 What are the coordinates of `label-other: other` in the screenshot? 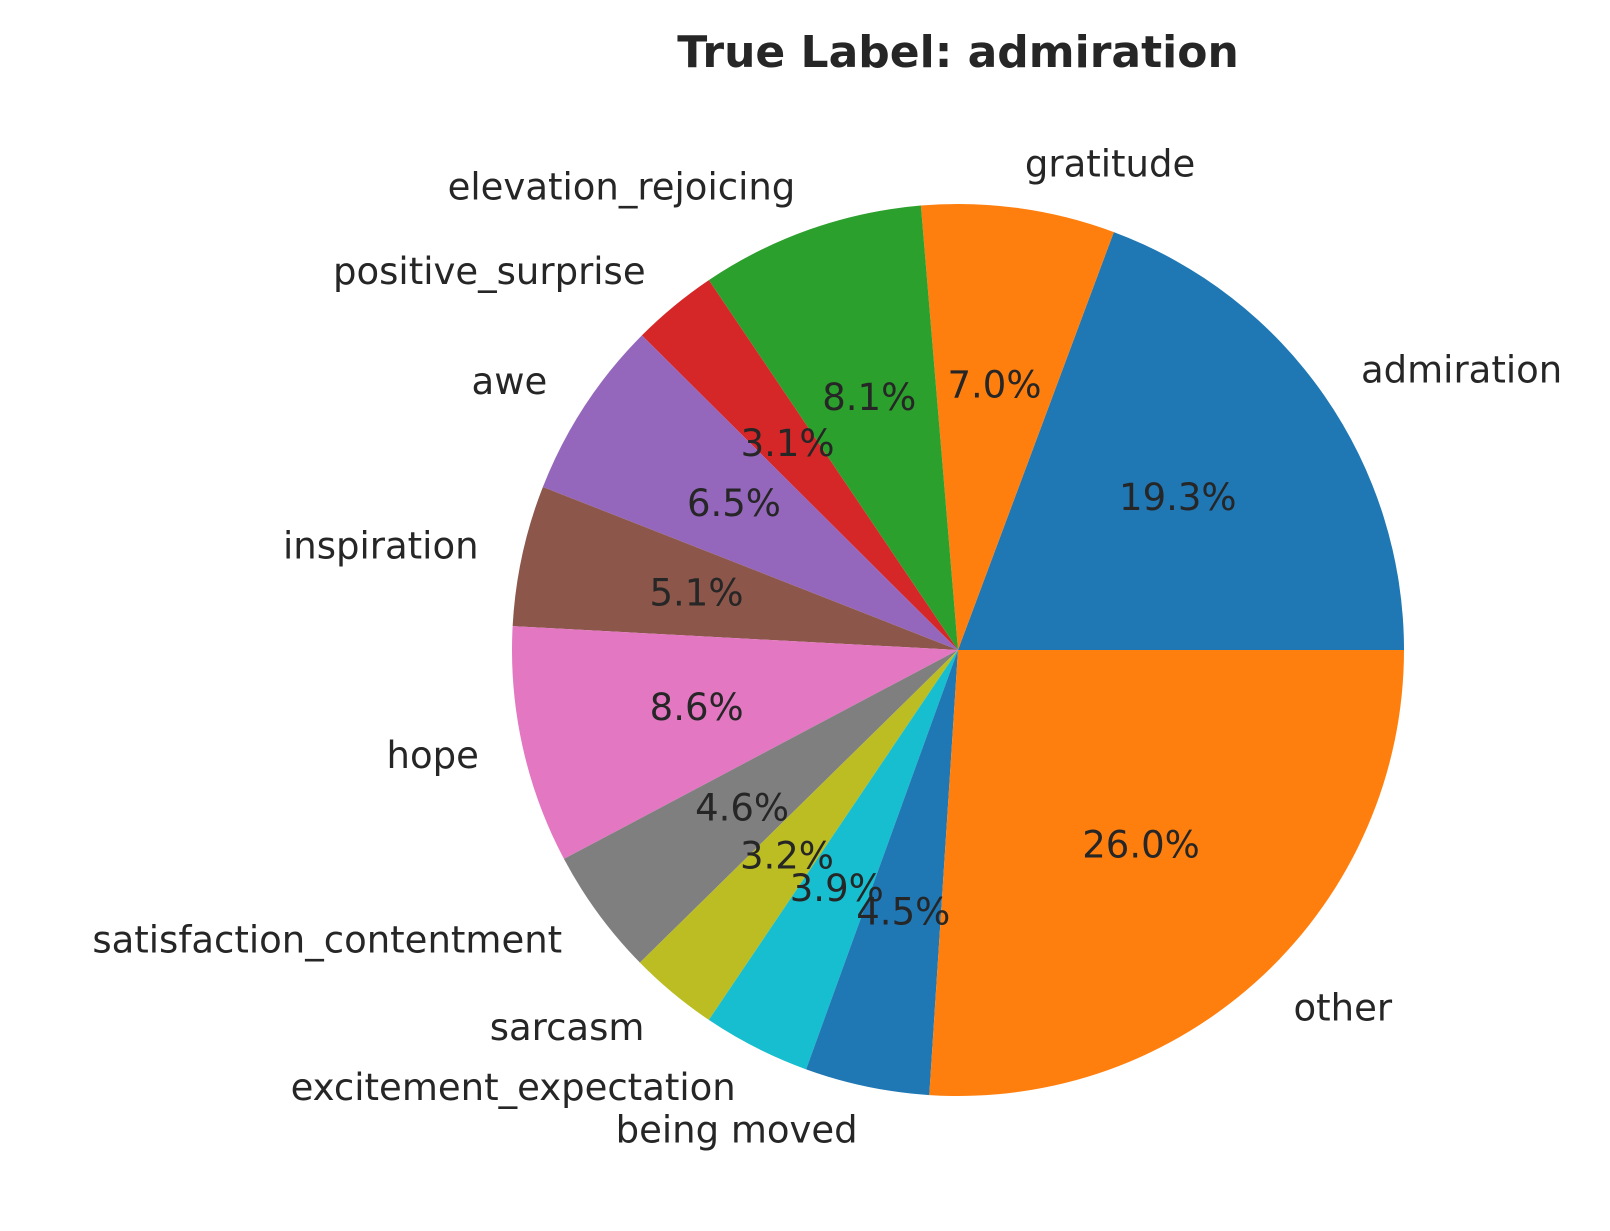 It's located at (1343, 1007).